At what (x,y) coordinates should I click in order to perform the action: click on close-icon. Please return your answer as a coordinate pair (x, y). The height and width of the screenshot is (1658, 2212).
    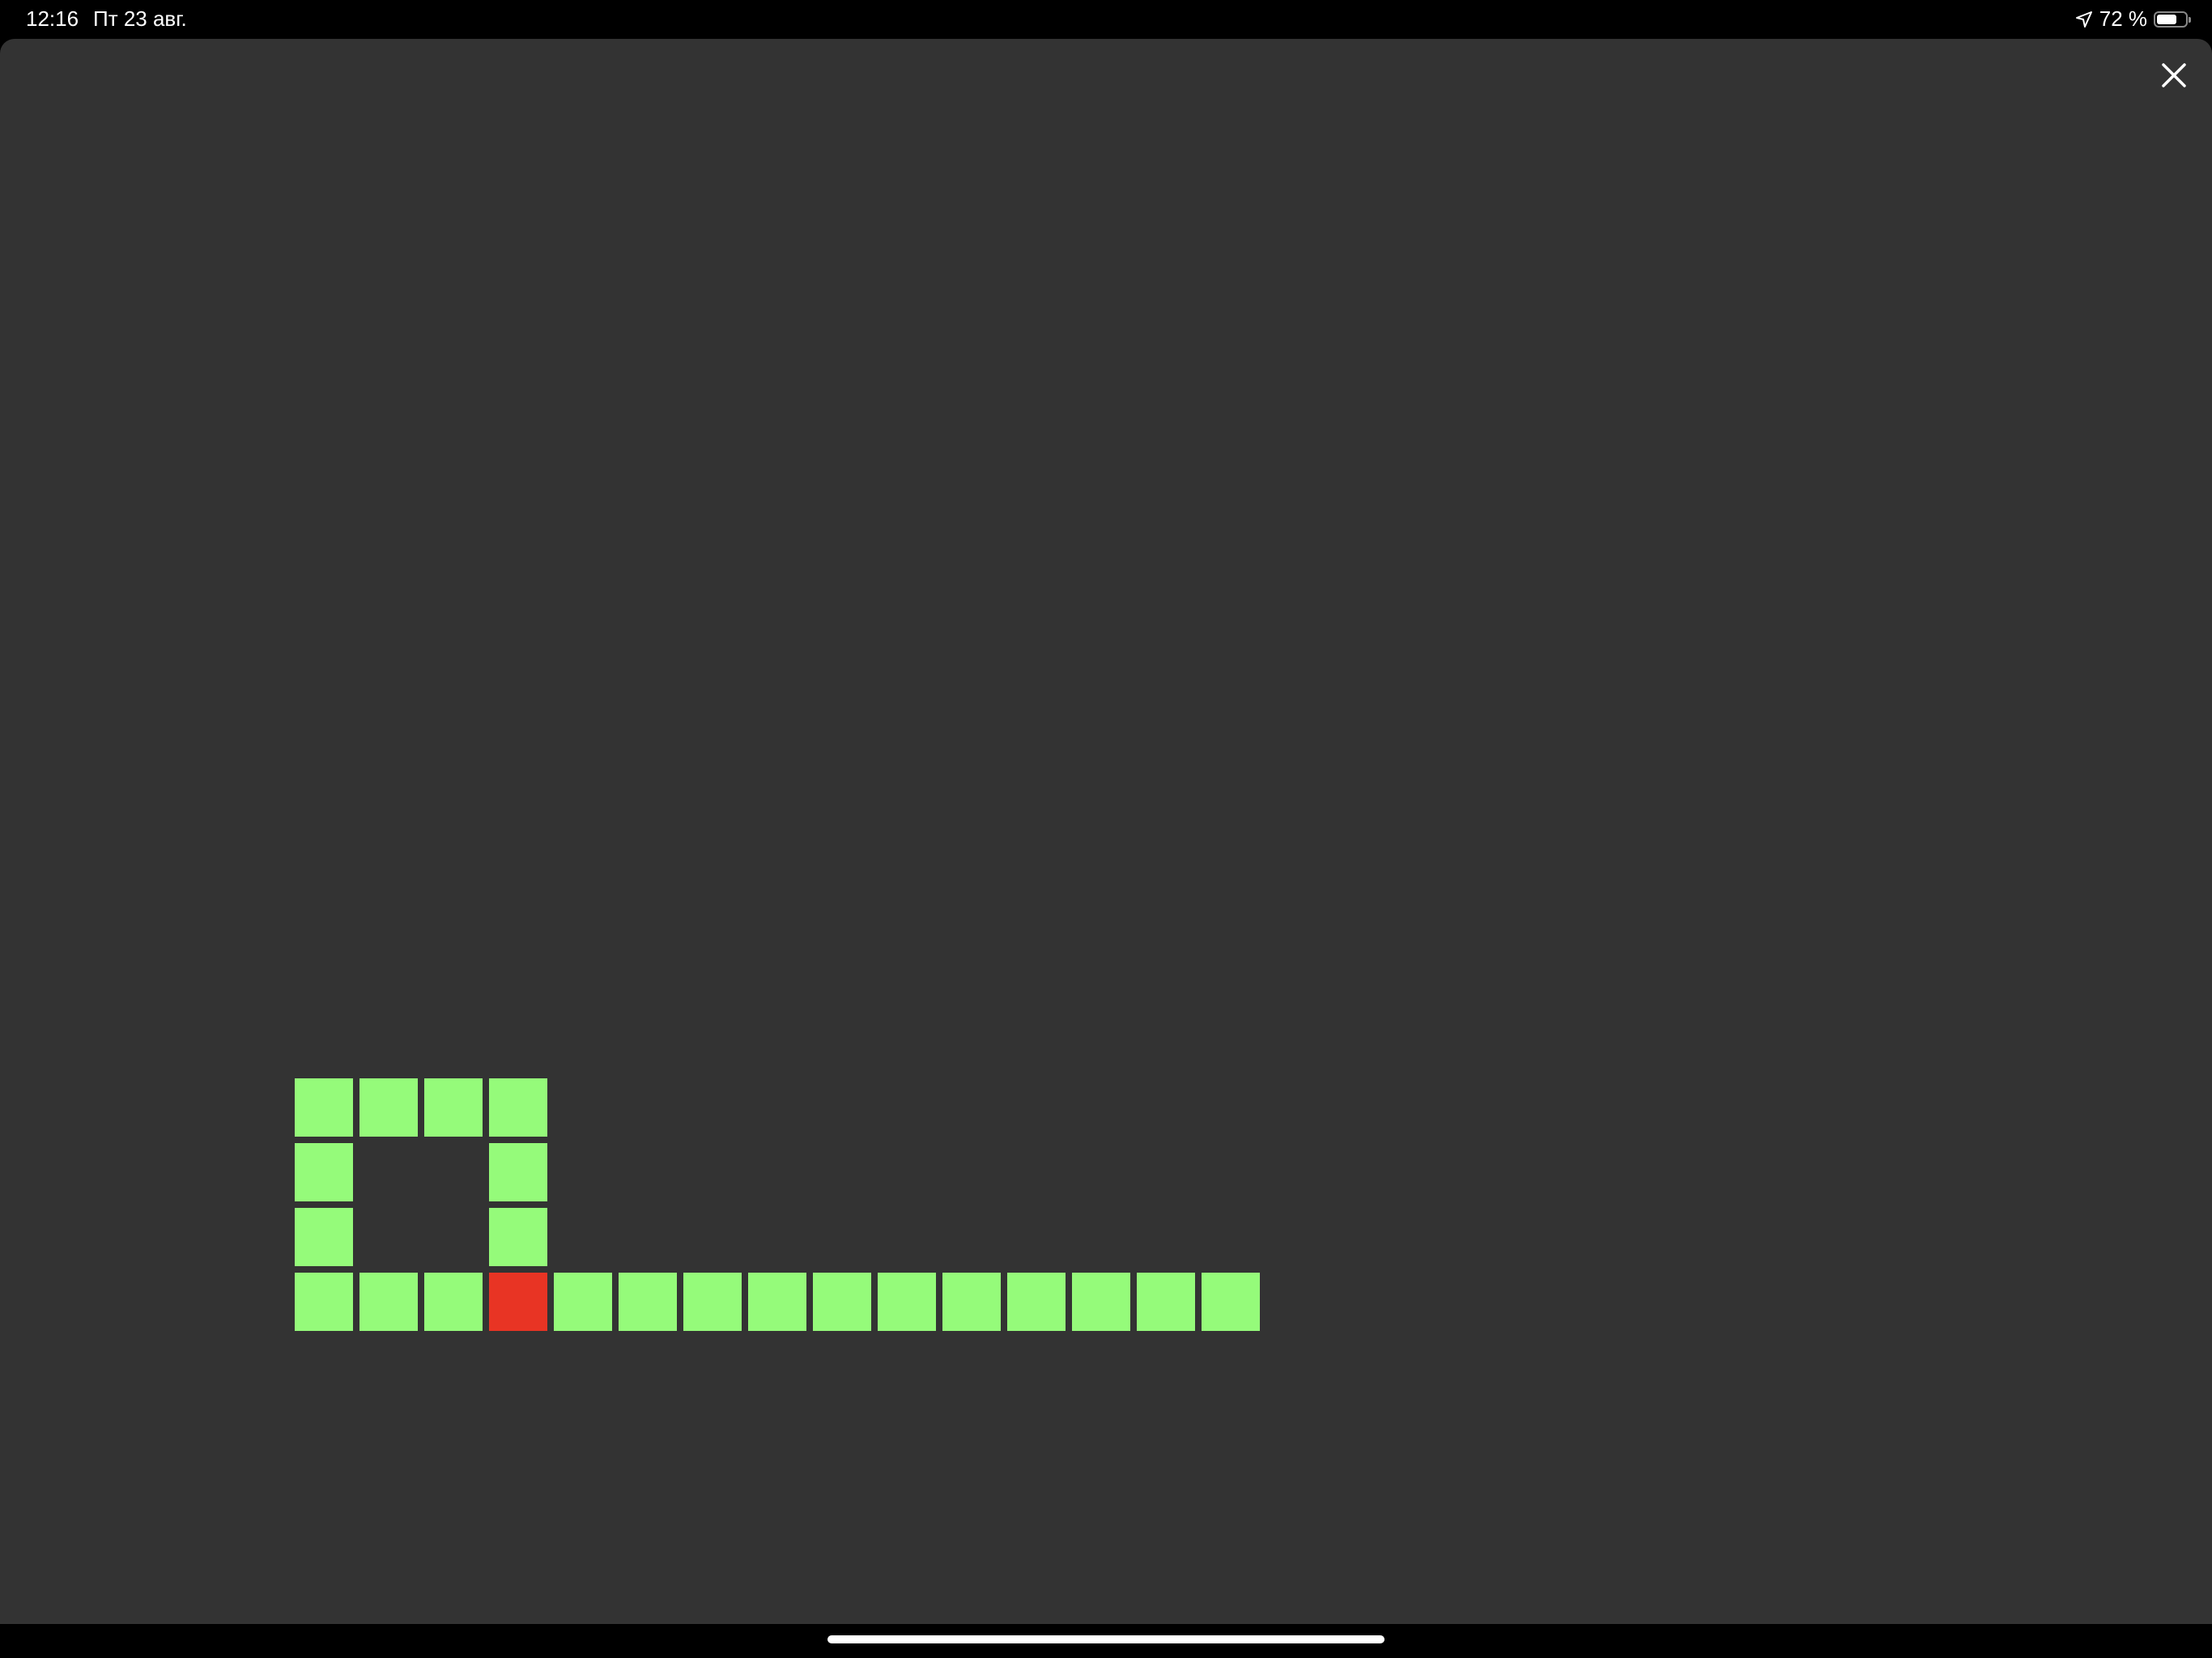
    Looking at the image, I should click on (2174, 75).